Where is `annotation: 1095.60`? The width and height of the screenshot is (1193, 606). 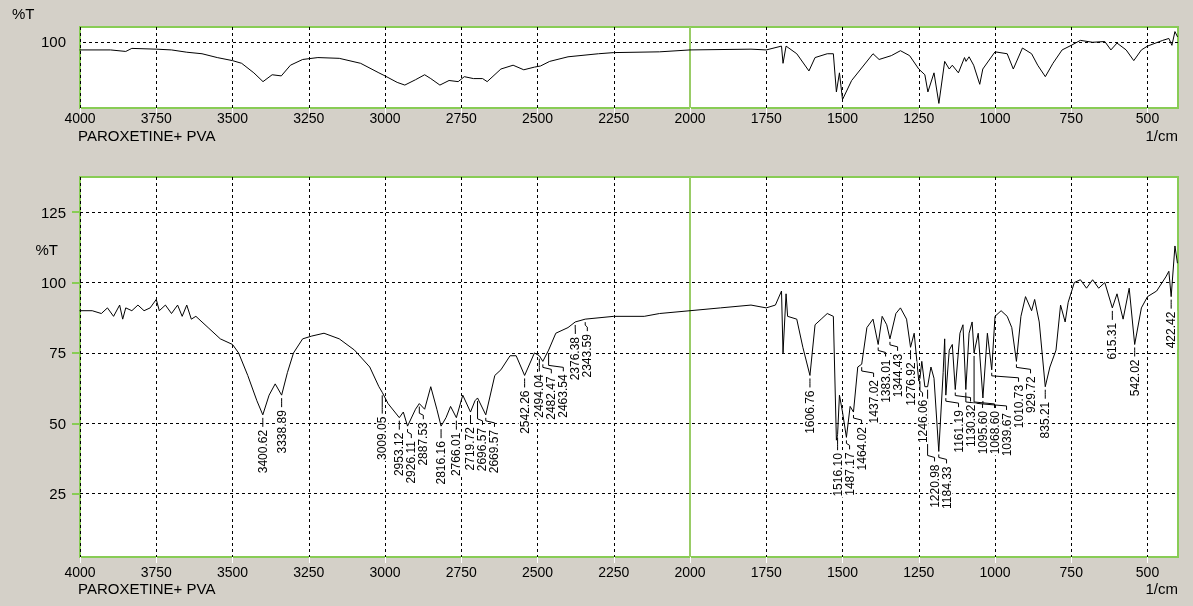 annotation: 1095.60 is located at coordinates (982, 432).